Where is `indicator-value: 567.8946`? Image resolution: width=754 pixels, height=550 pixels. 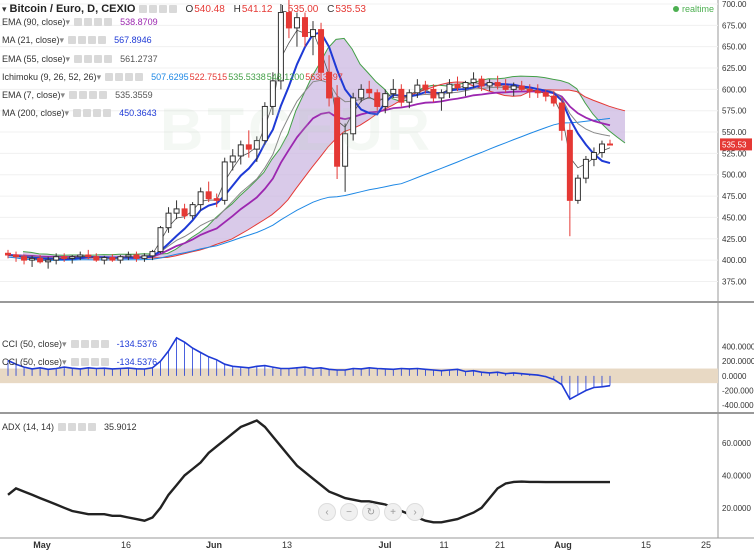
indicator-value: 567.8946 is located at coordinates (133, 40).